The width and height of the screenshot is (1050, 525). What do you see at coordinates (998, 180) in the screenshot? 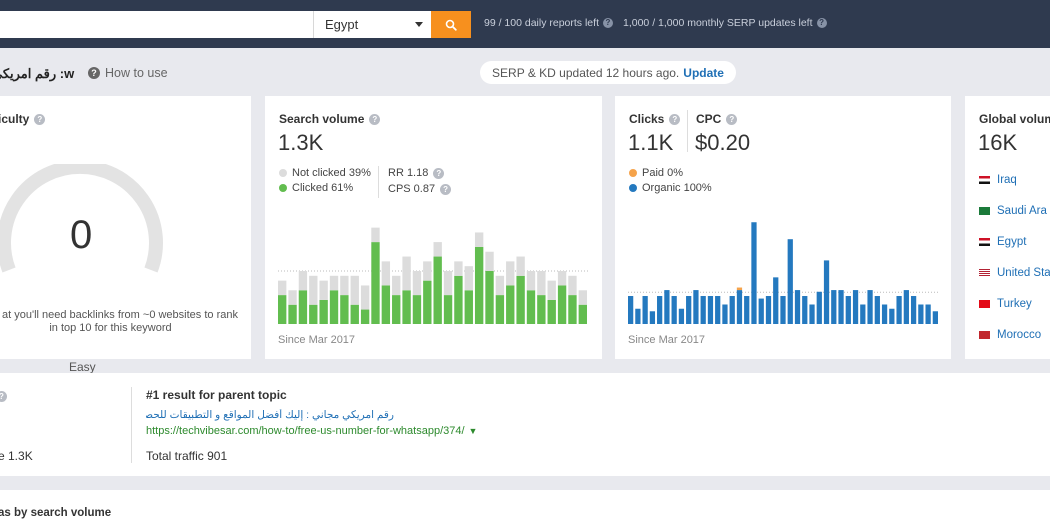
I see `country-row-iraq: Iraq` at bounding box center [998, 180].